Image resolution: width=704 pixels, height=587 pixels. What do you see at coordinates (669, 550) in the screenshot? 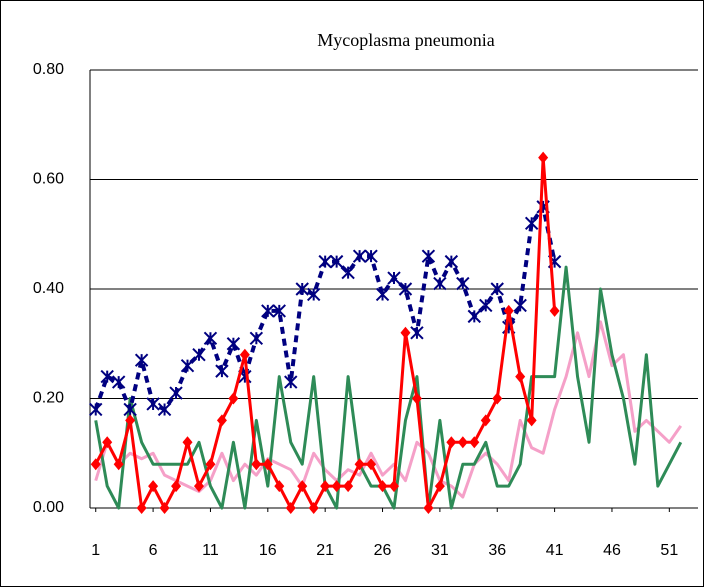
I see `x-tick-label: 51` at bounding box center [669, 550].